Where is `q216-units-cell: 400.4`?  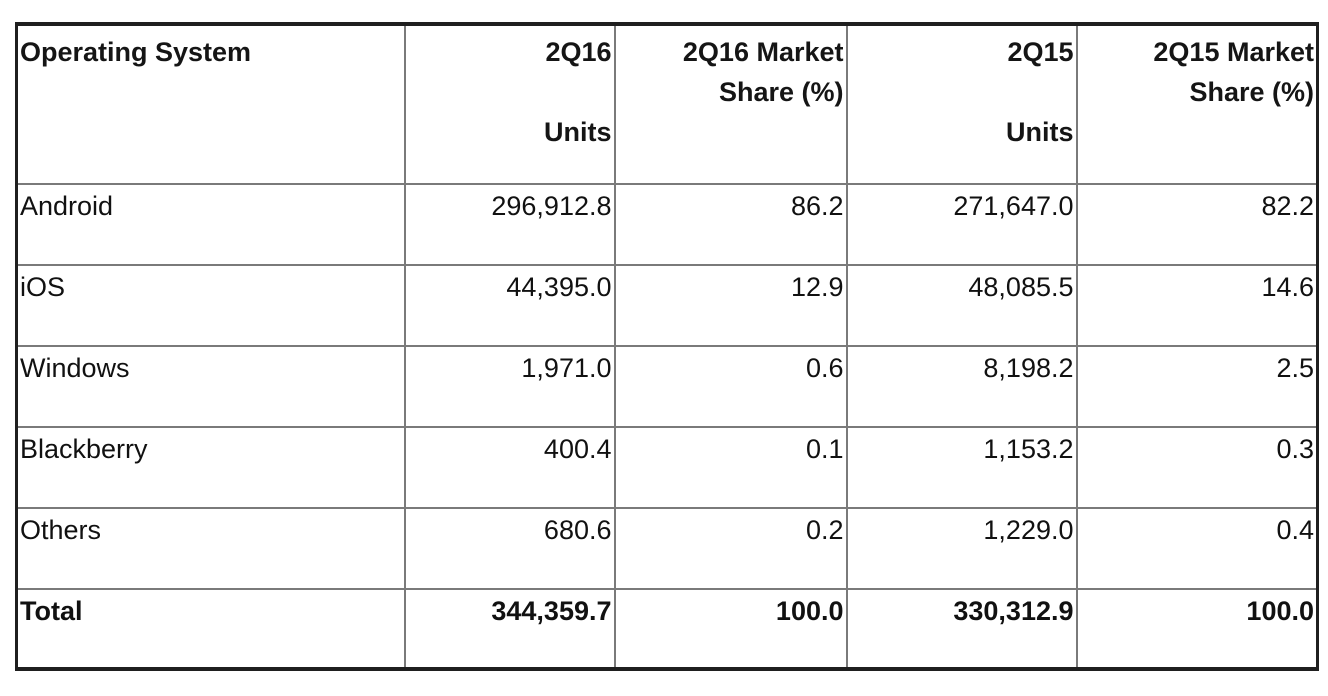
q216-units-cell: 400.4 is located at coordinates (509, 467).